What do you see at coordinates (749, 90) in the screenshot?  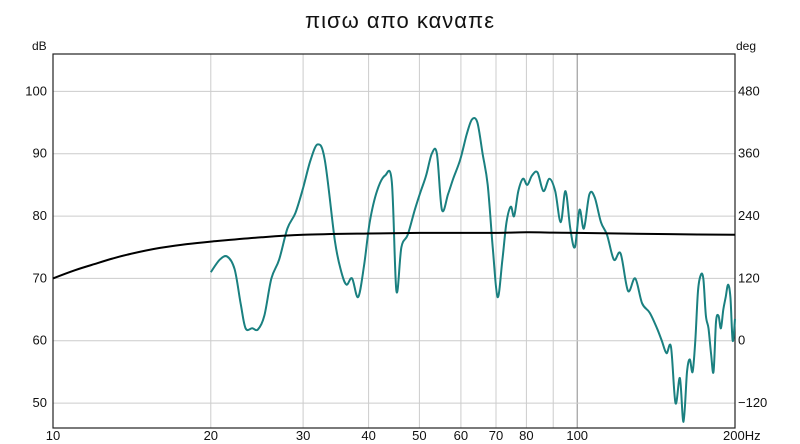 I see `y-right-tick-label: 480` at bounding box center [749, 90].